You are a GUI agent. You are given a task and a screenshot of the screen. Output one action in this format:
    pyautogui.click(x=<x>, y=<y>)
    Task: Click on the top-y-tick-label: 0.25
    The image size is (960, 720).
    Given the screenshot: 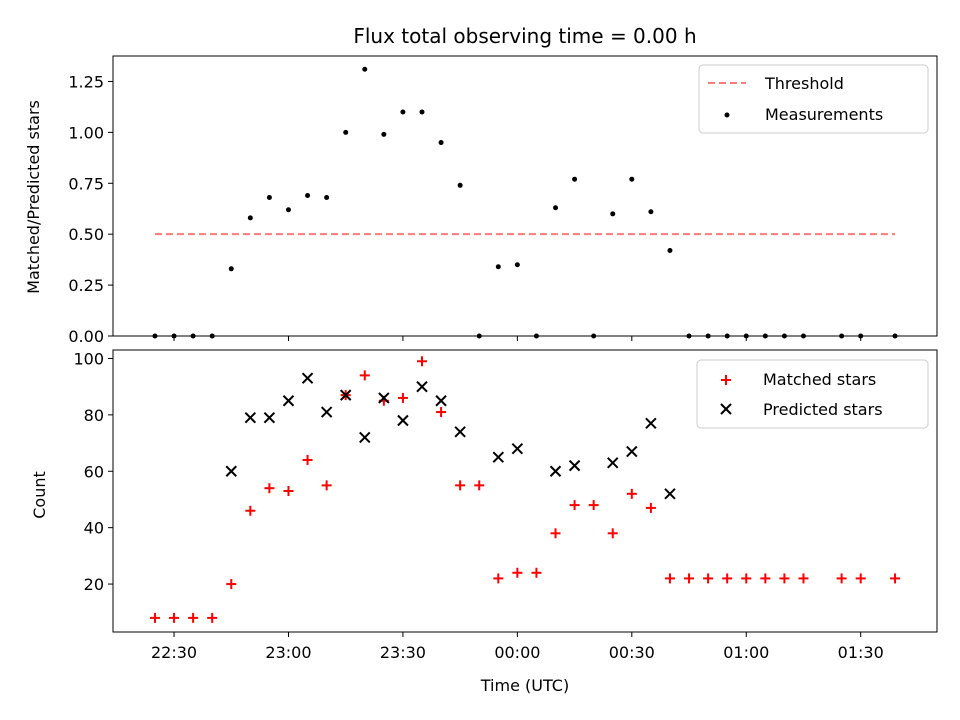 What is the action you would take?
    pyautogui.click(x=86, y=285)
    